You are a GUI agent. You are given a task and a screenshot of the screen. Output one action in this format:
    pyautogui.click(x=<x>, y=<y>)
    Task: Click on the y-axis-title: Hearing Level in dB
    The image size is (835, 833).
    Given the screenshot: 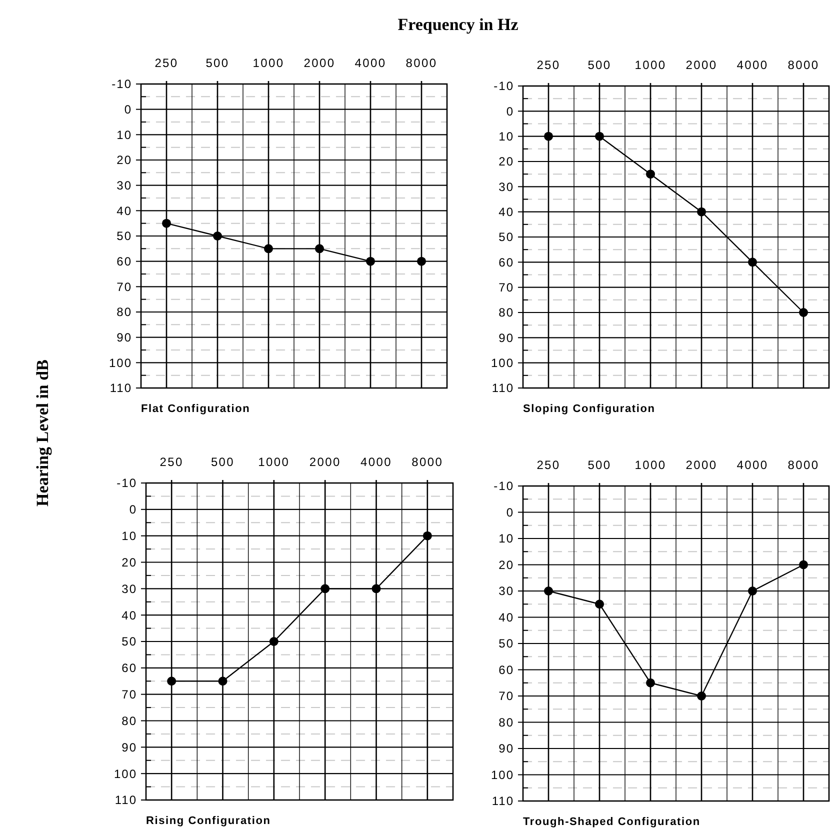 What is the action you would take?
    pyautogui.click(x=42, y=433)
    